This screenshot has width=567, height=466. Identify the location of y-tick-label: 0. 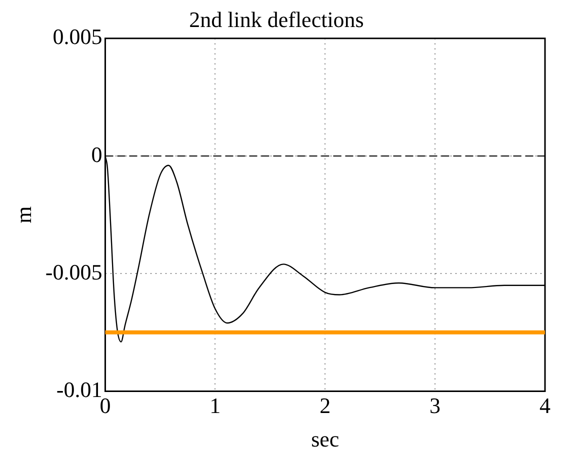
(96, 154).